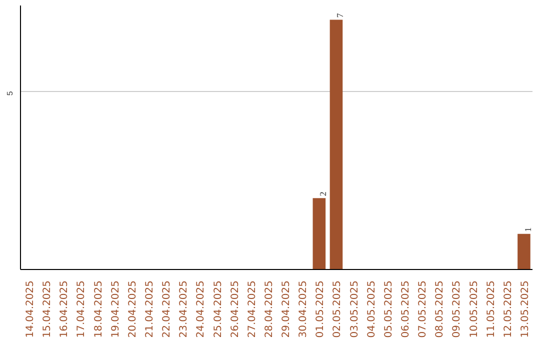  I want to click on x-tick-label: 05.05.2025, so click(388, 309).